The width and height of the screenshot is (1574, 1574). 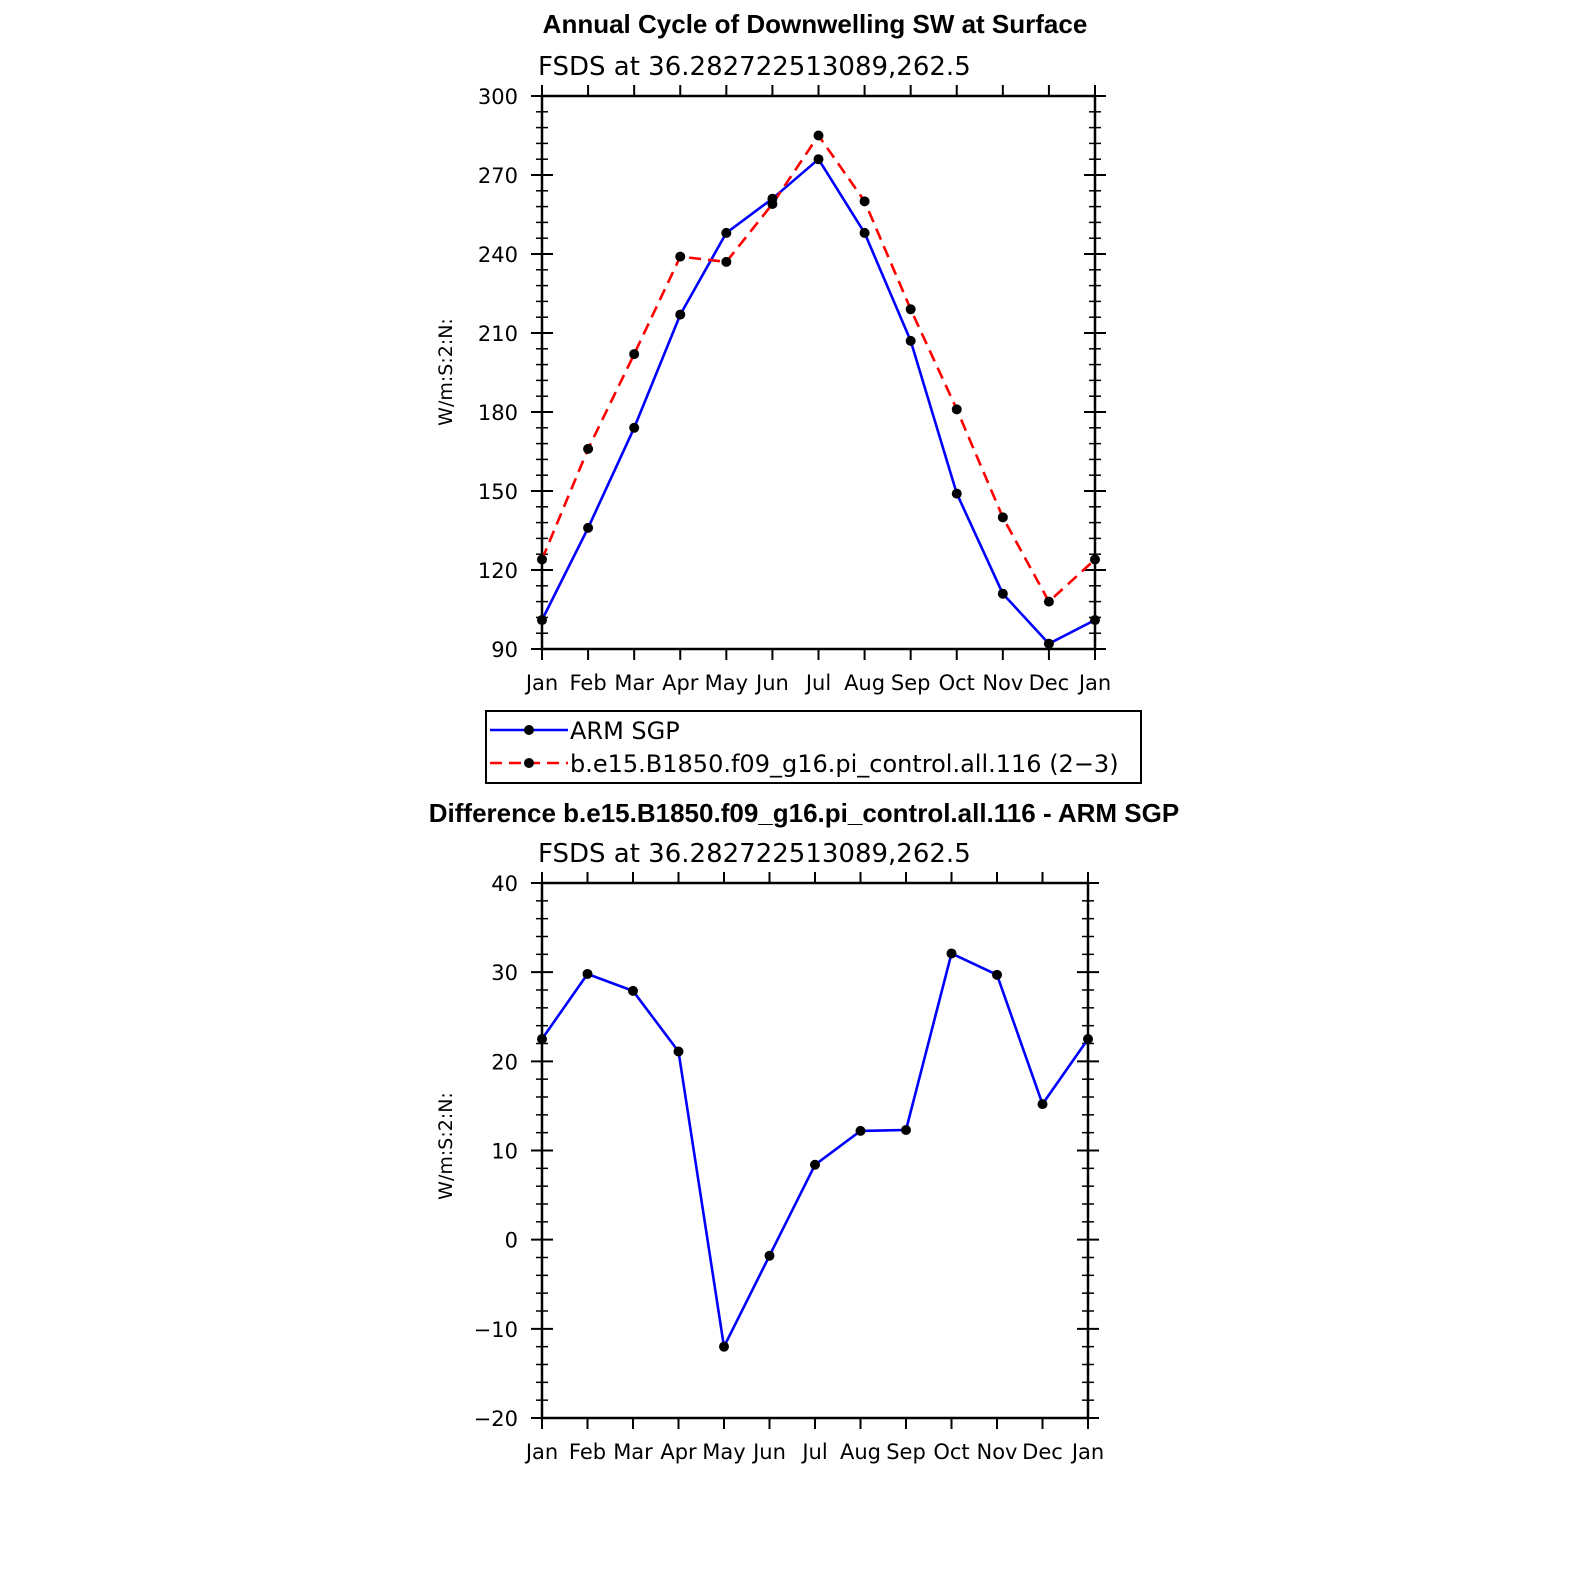 What do you see at coordinates (498, 97) in the screenshot?
I see `chart1-ytick-label: 300` at bounding box center [498, 97].